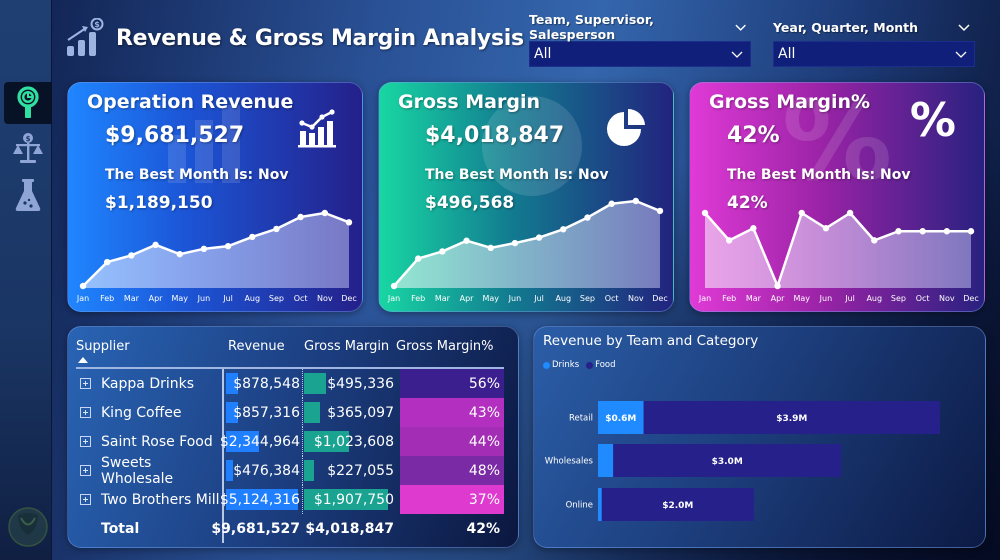  I want to click on page-title: Revenue & Gross Margin Analysis, so click(320, 38).